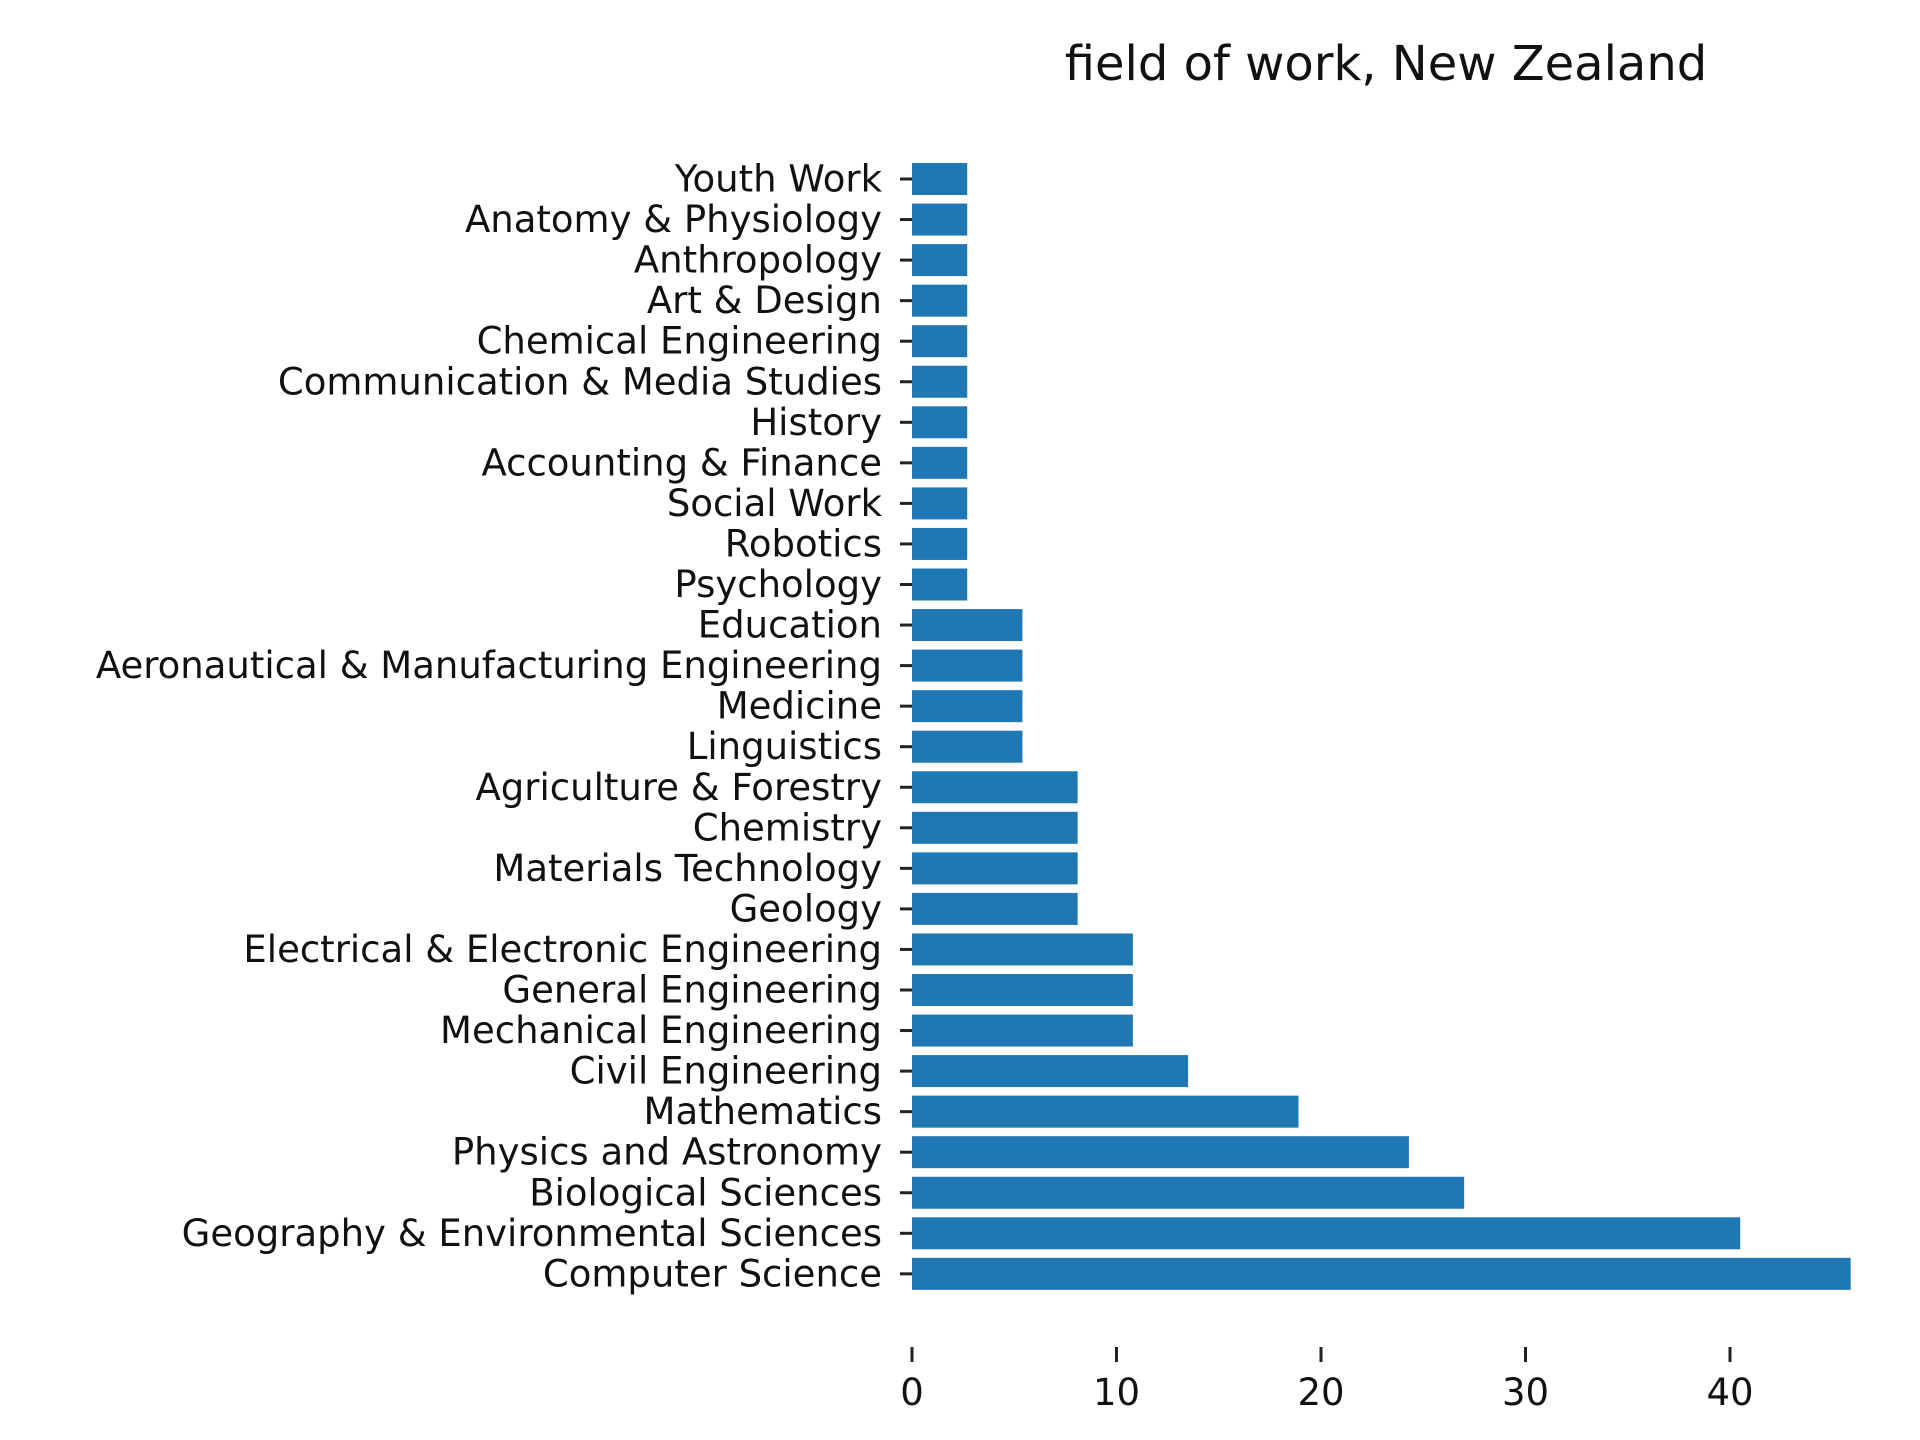 The height and width of the screenshot is (1440, 1920). Describe the element at coordinates (775, 503) in the screenshot. I see `y-tick-label: Social Work` at that location.